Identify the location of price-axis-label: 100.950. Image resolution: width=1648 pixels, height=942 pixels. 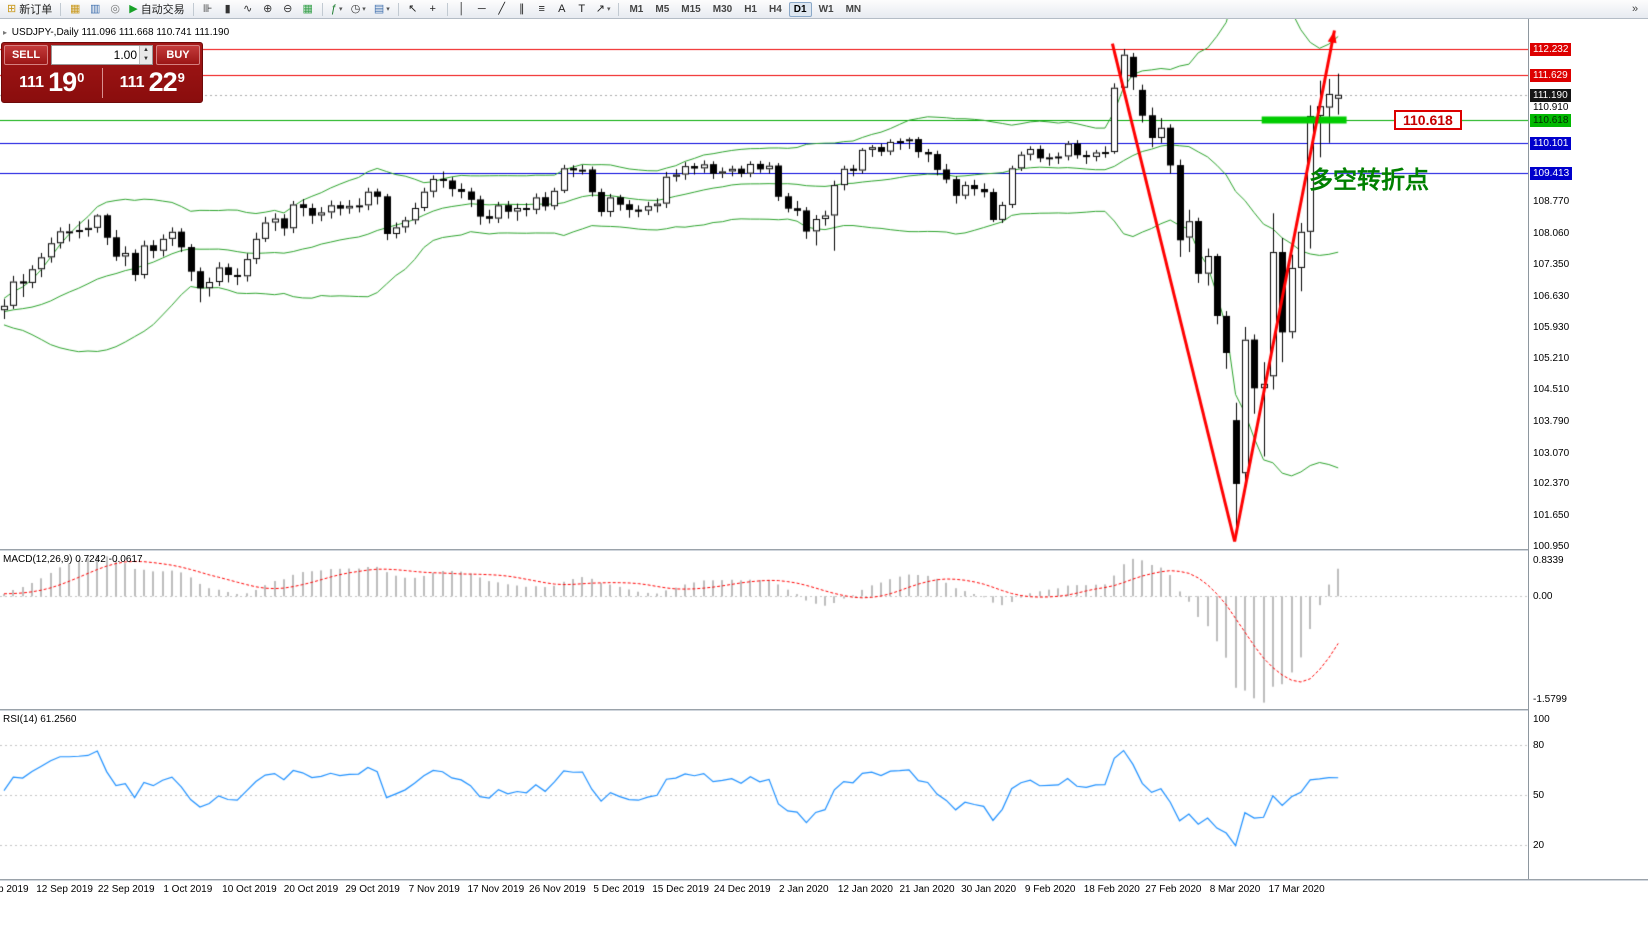
(1551, 546).